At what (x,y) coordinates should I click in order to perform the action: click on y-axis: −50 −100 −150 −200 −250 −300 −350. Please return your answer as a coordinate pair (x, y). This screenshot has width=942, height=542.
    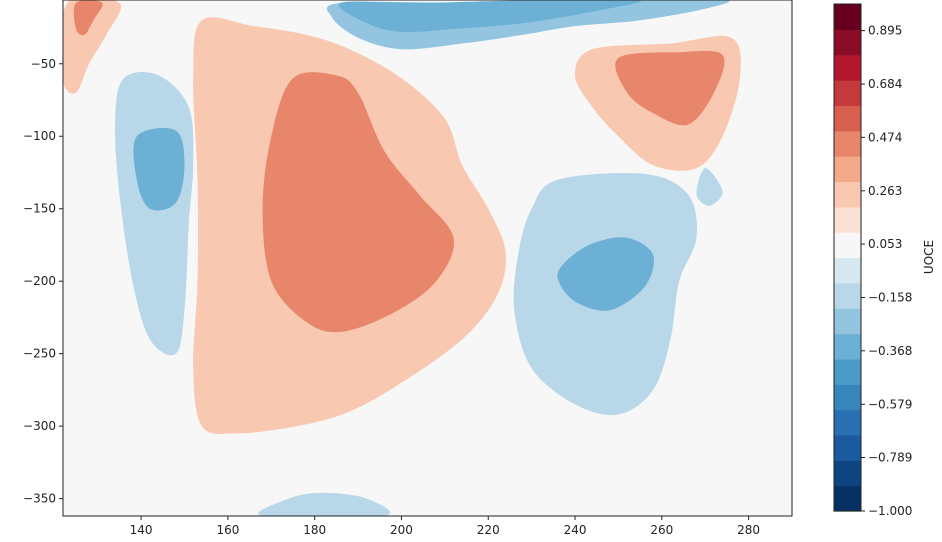
    Looking at the image, I should click on (43, 281).